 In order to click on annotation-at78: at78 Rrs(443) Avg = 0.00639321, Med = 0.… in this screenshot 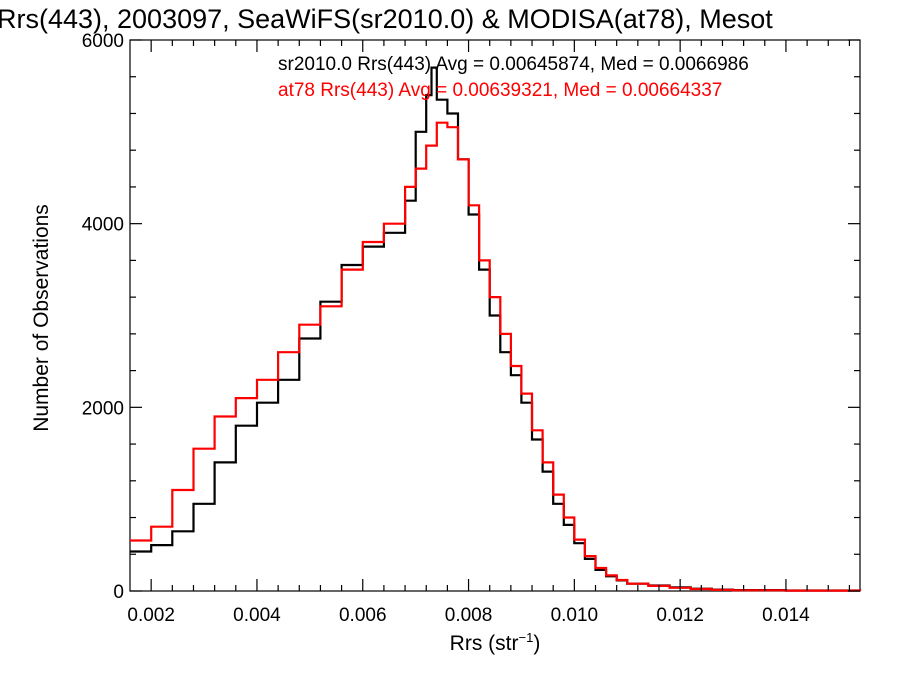, I will do `click(500, 90)`.